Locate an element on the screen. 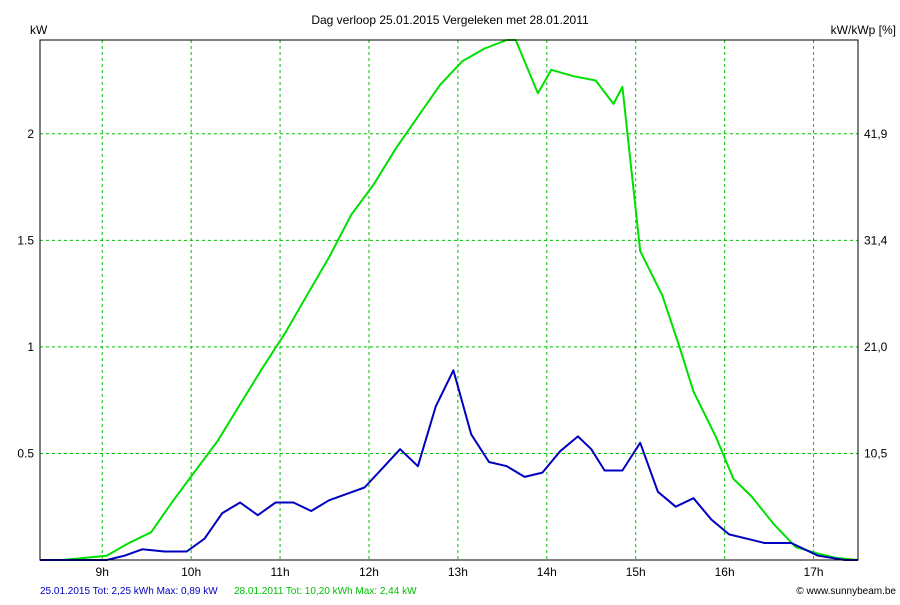 This screenshot has height=605, width=900. x-tick-labels: 9h 10h 11h 12h 13h 14h 15h 16h 17h is located at coordinates (460, 572).